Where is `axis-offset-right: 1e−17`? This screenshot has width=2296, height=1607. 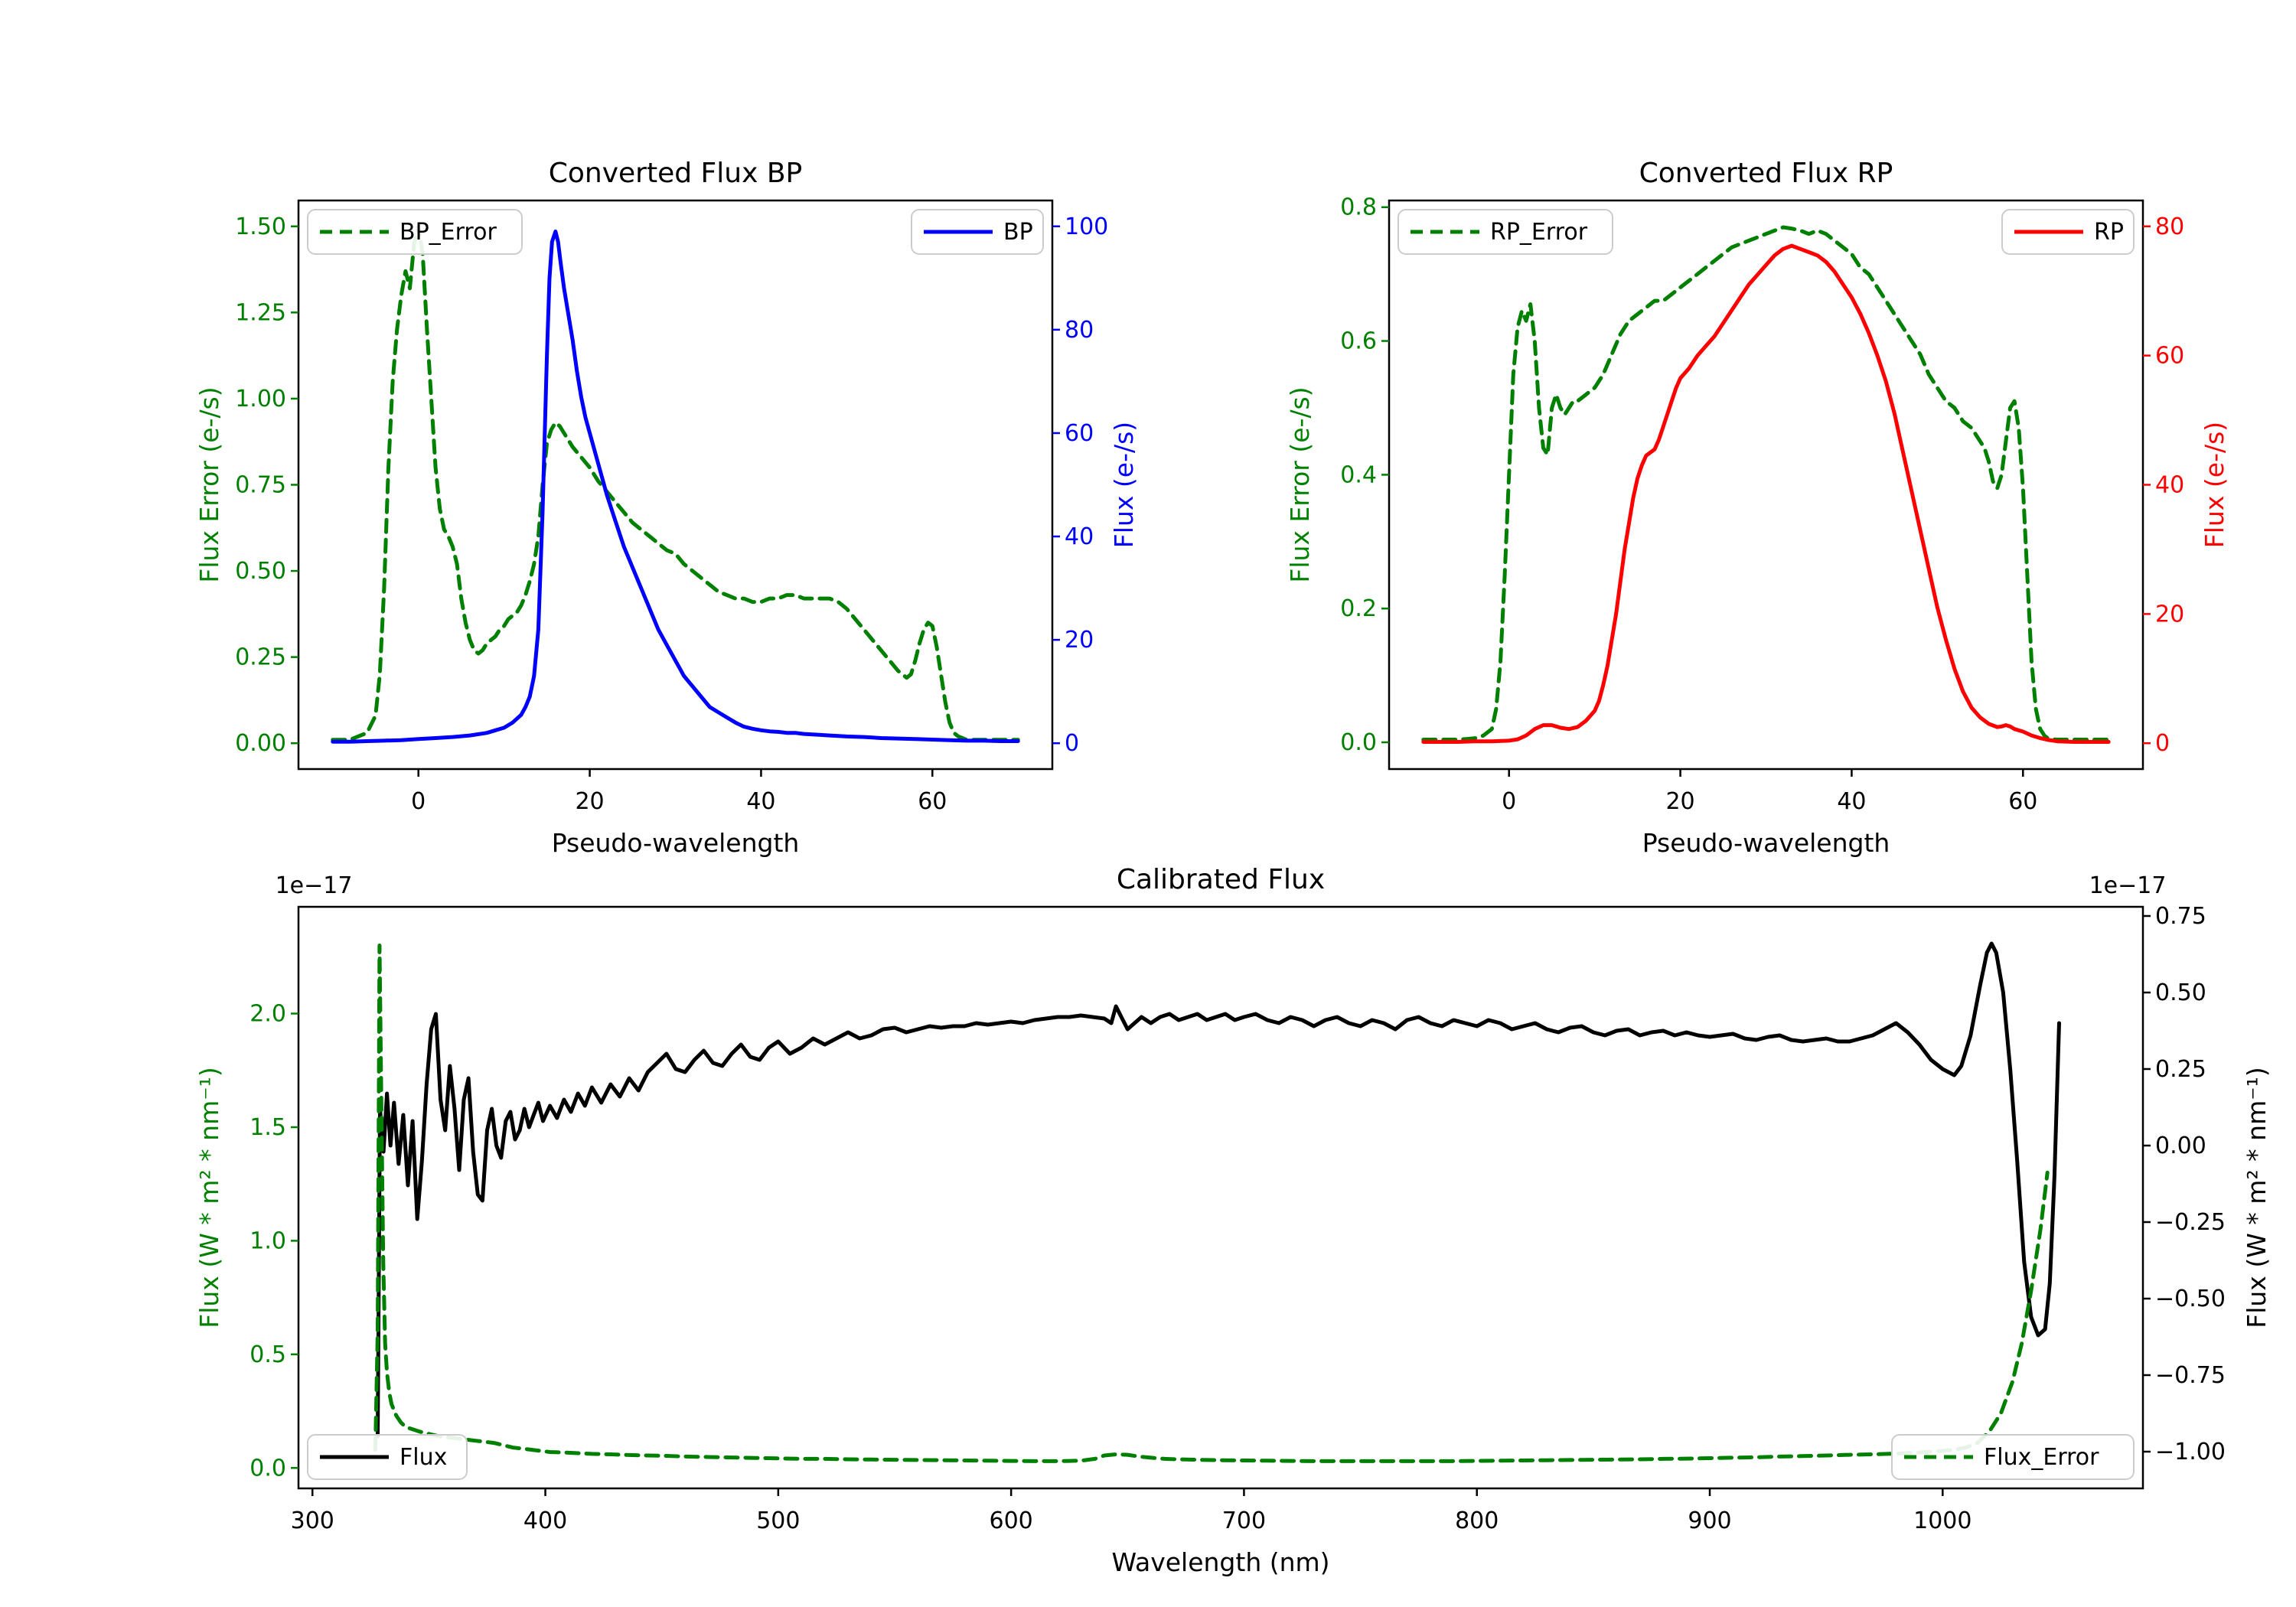 axis-offset-right: 1e−17 is located at coordinates (2128, 885).